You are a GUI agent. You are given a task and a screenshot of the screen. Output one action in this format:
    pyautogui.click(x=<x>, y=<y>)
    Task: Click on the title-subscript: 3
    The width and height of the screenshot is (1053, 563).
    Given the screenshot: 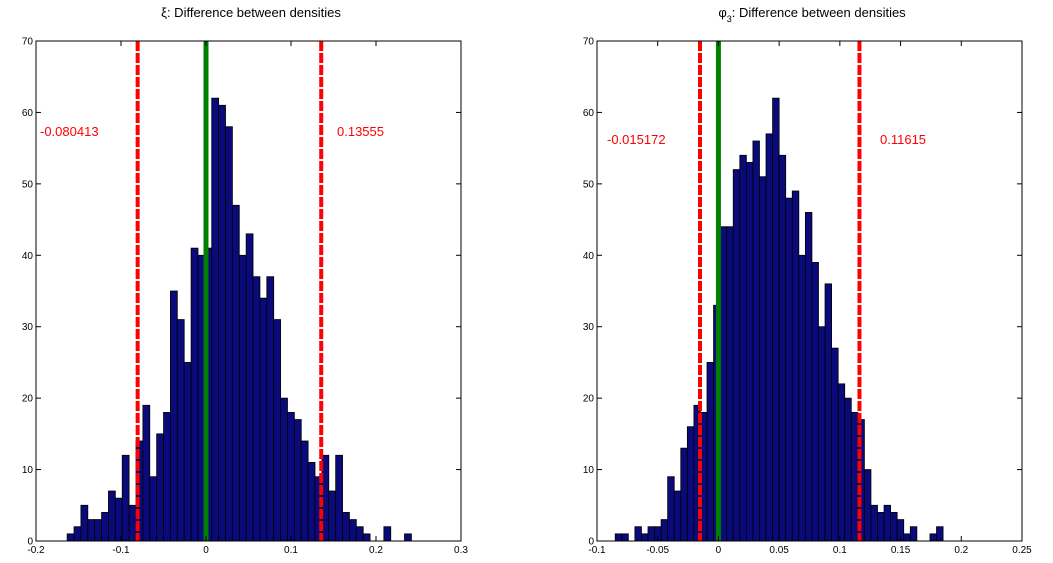 What is the action you would take?
    pyautogui.click(x=729, y=19)
    